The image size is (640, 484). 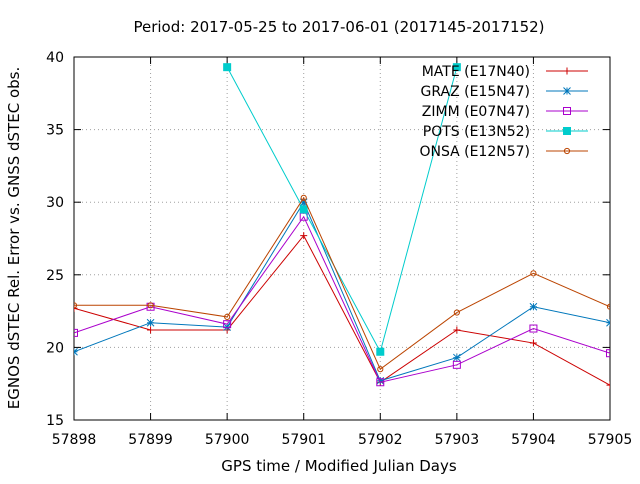 What do you see at coordinates (303, 440) in the screenshot?
I see `x-tick-label: 57901` at bounding box center [303, 440].